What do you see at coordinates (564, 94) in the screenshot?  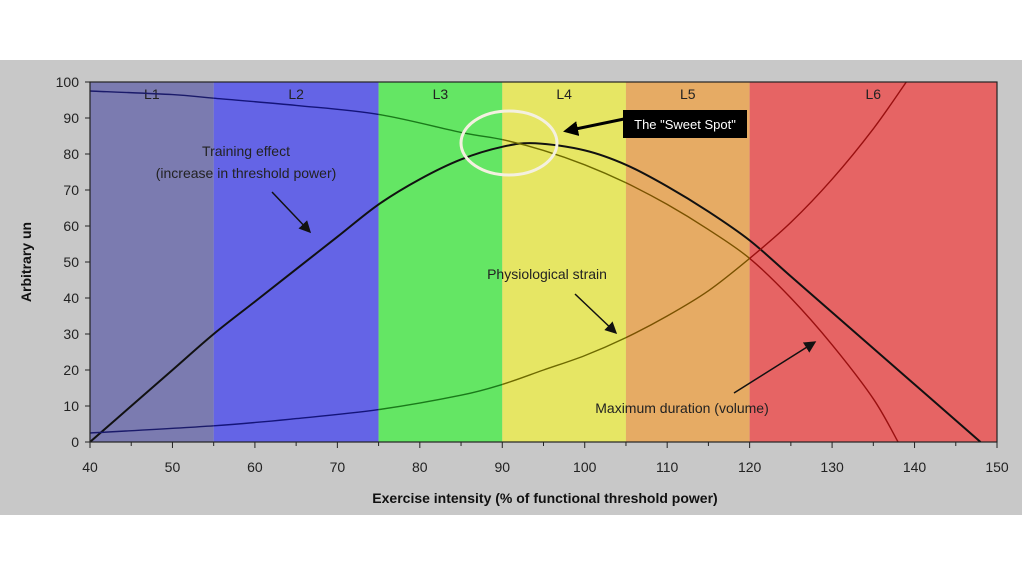 I see `zone-label: L4` at bounding box center [564, 94].